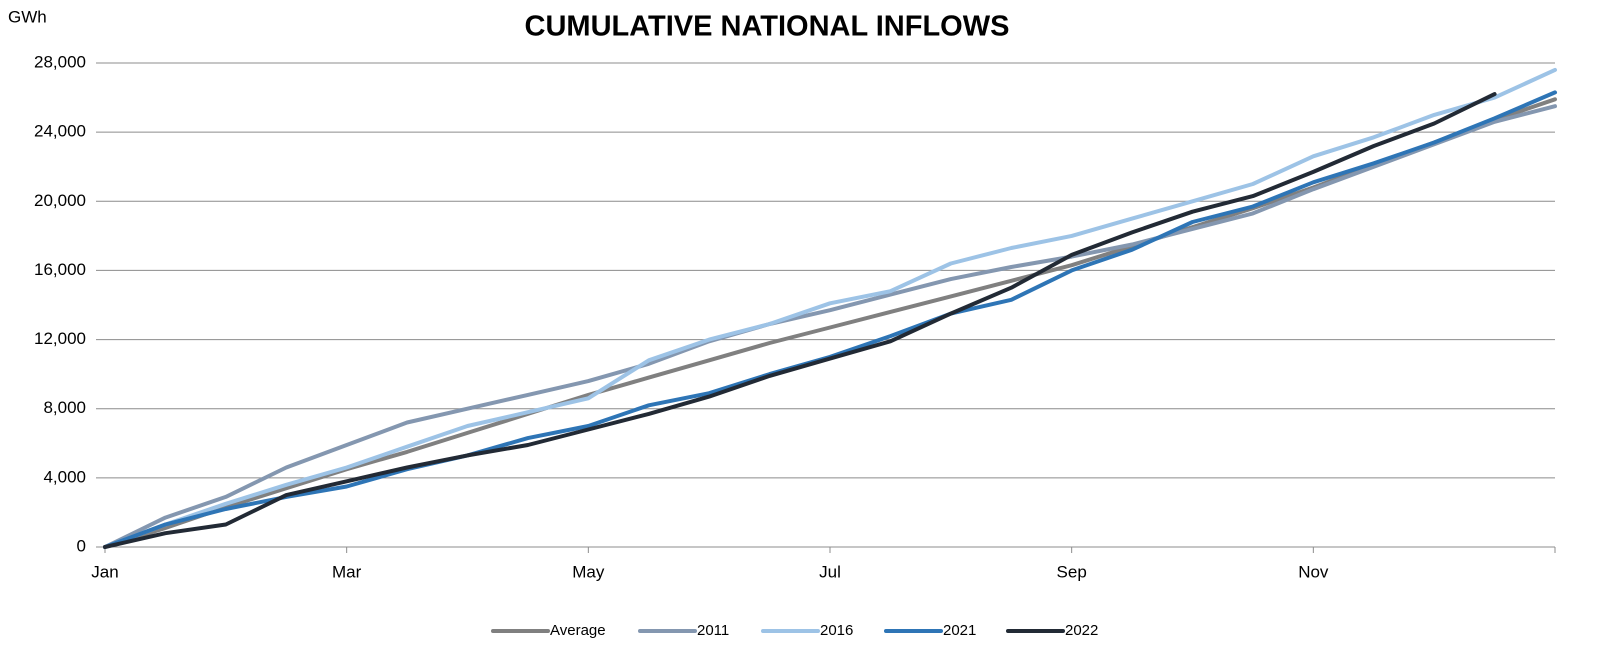  I want to click on x-tick-label: May, so click(588, 571).